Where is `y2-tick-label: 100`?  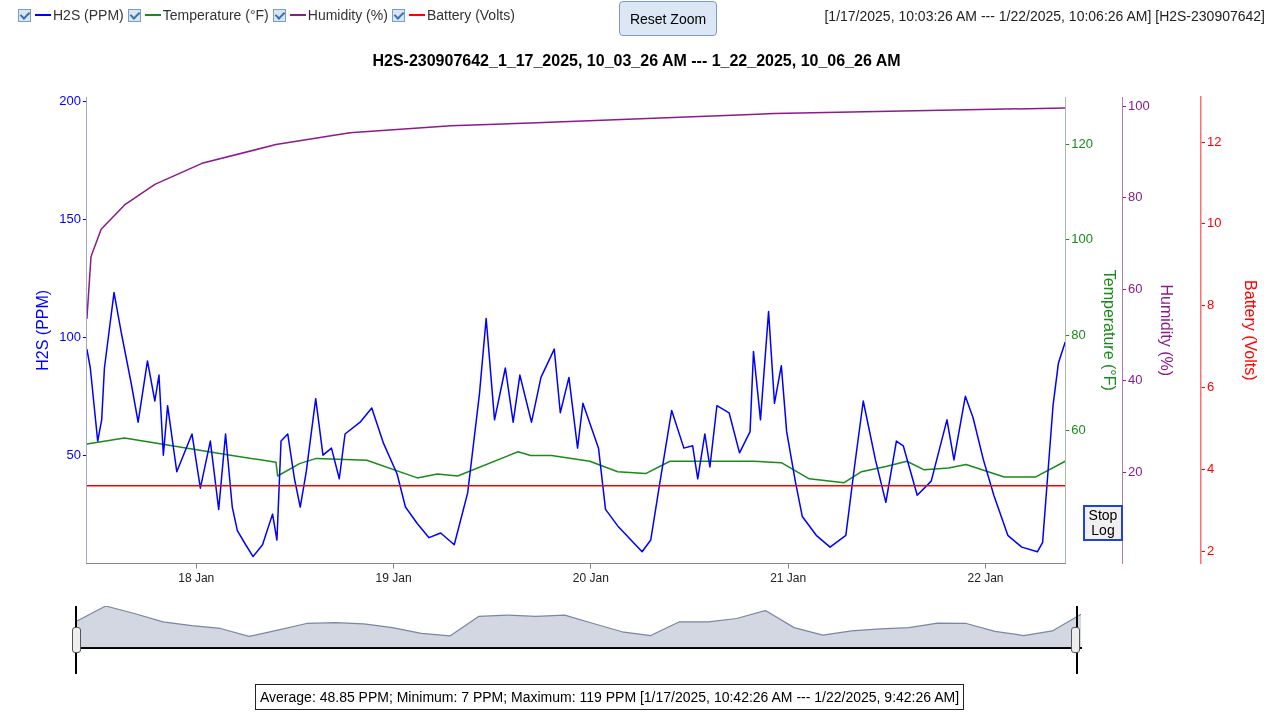 y2-tick-label: 100 is located at coordinates (1082, 239).